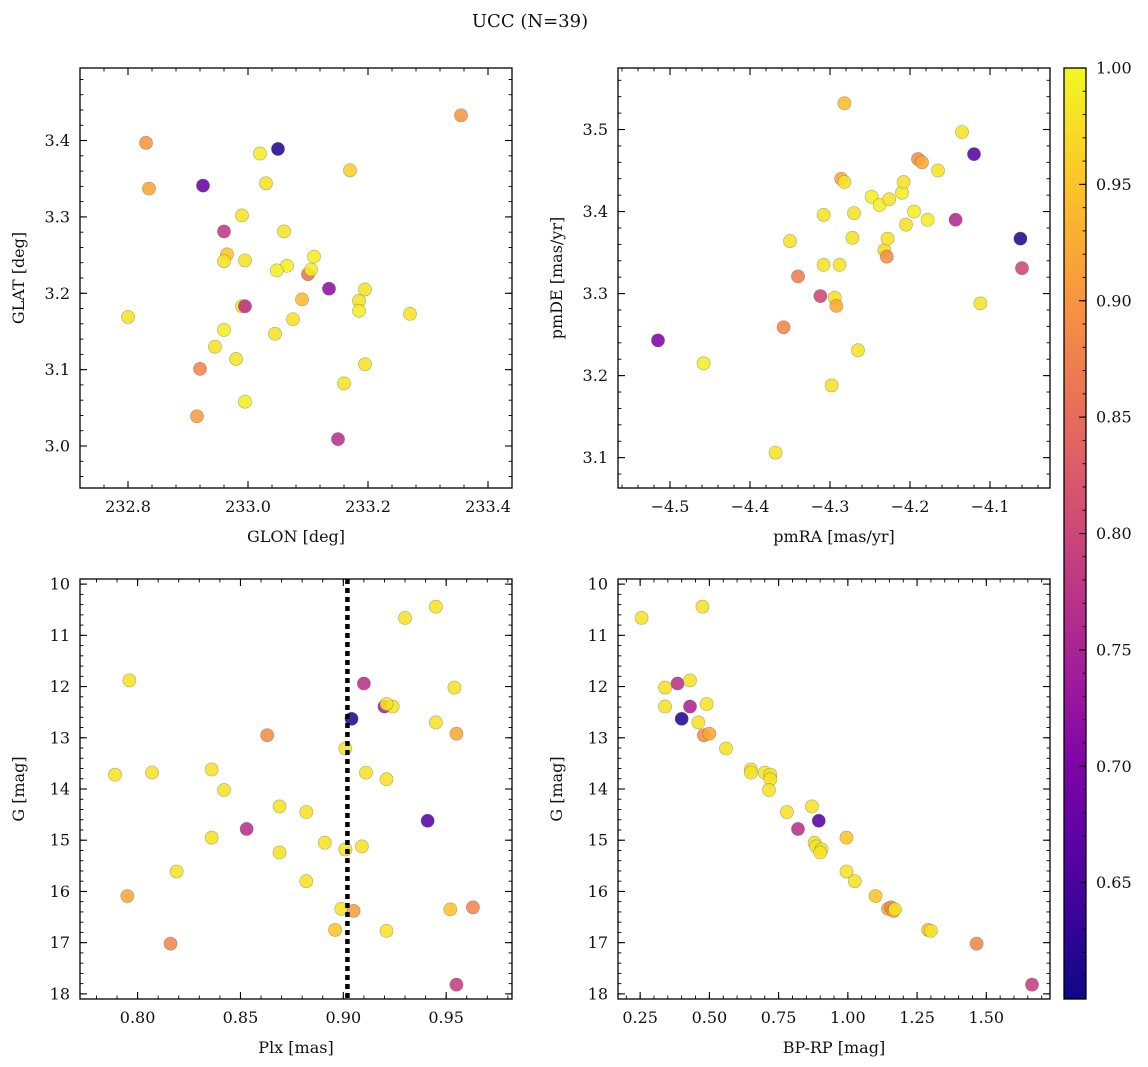 This screenshot has height=1067, width=1148. What do you see at coordinates (830, 506) in the screenshot?
I see `x-tick-label: −4.3` at bounding box center [830, 506].